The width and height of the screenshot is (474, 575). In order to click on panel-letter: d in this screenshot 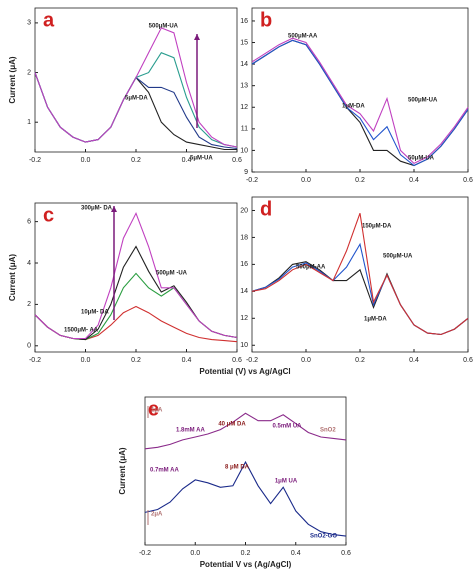, I will do `click(266, 209)`.